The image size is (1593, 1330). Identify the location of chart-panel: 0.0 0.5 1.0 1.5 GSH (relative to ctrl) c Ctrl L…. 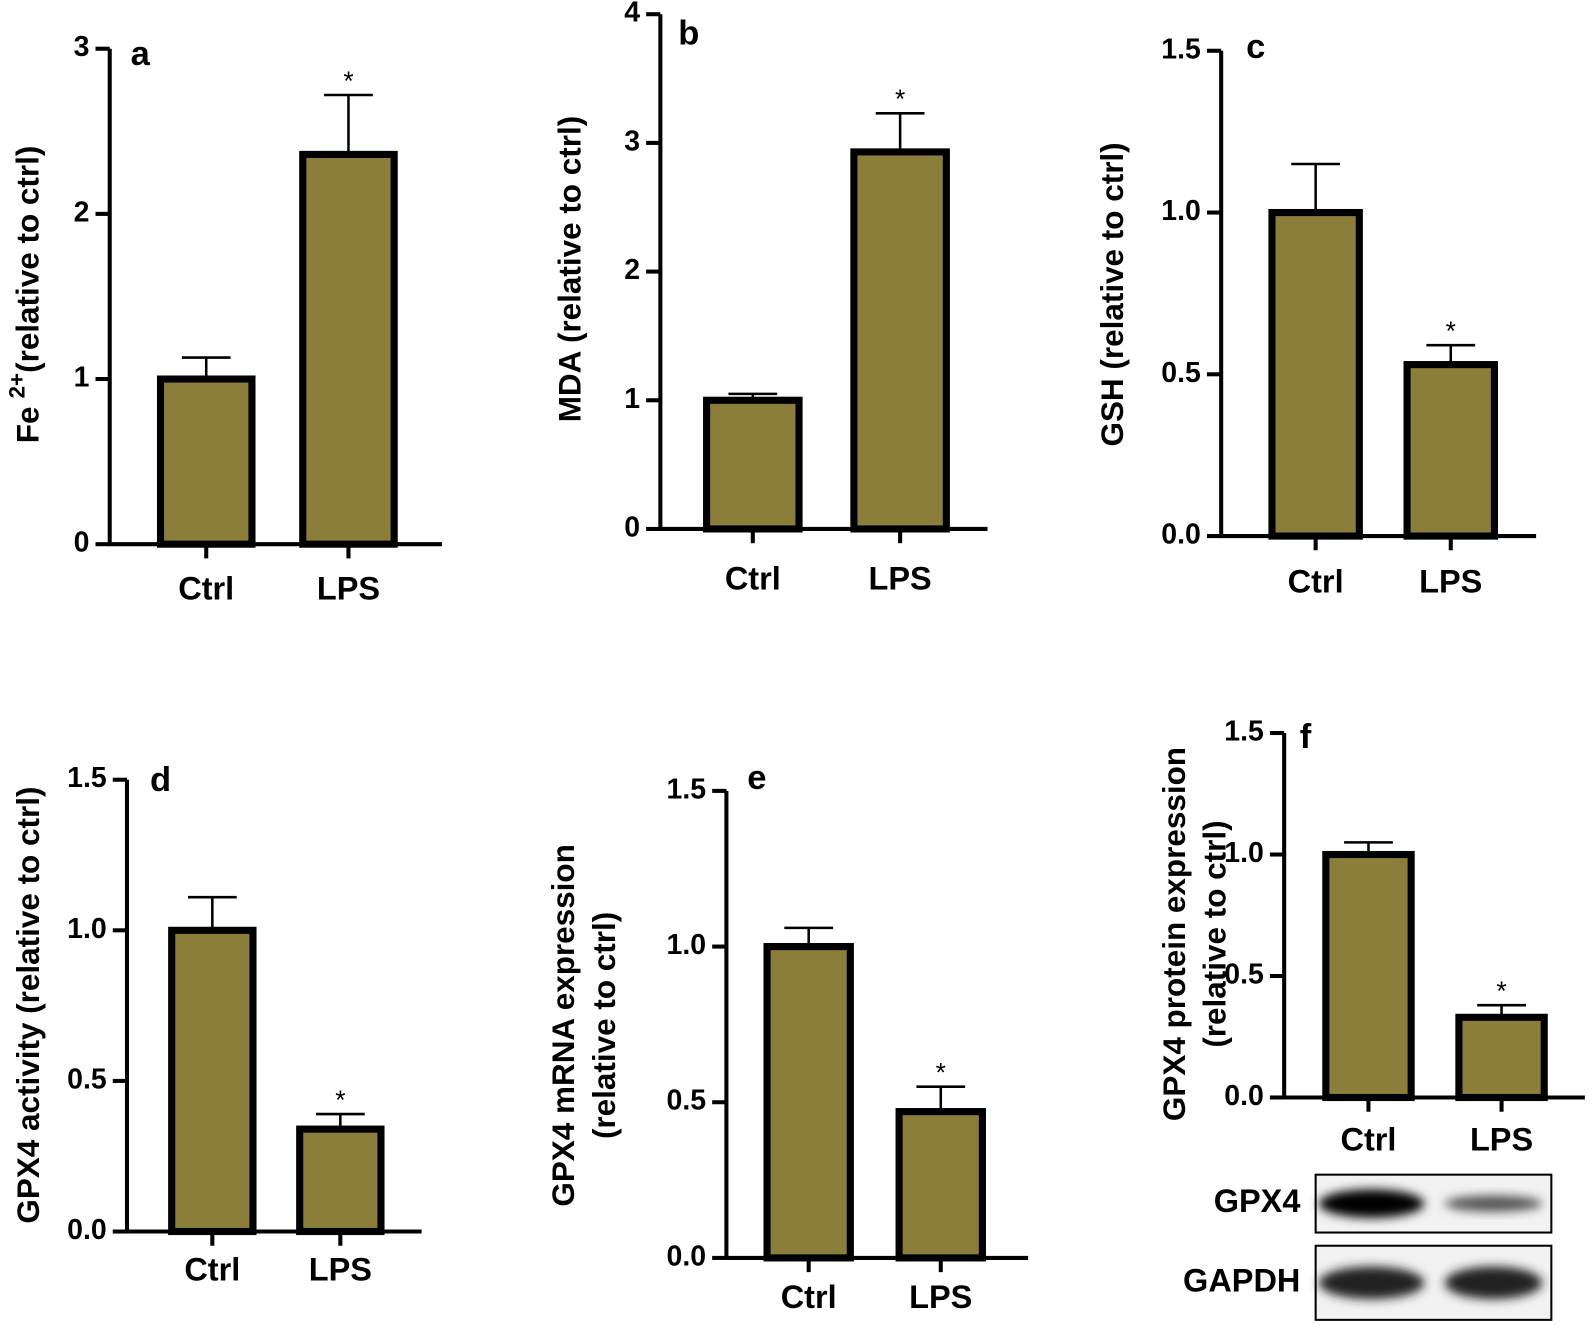
(1316, 313).